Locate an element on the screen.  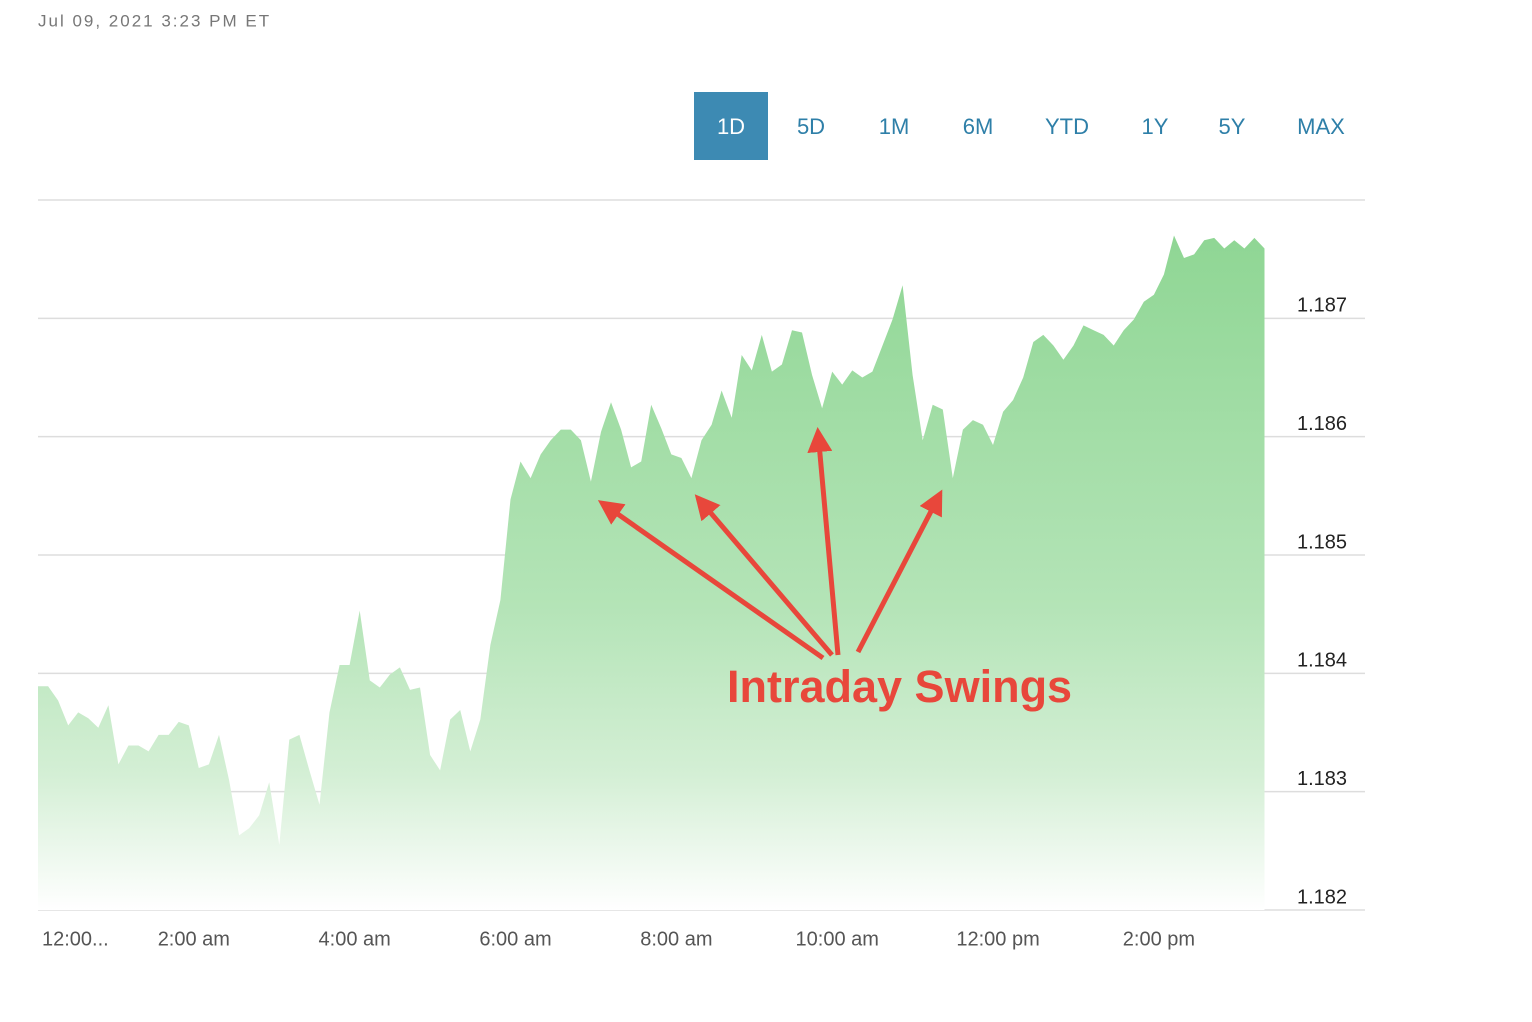
range-button: 1Y is located at coordinates (1155, 126).